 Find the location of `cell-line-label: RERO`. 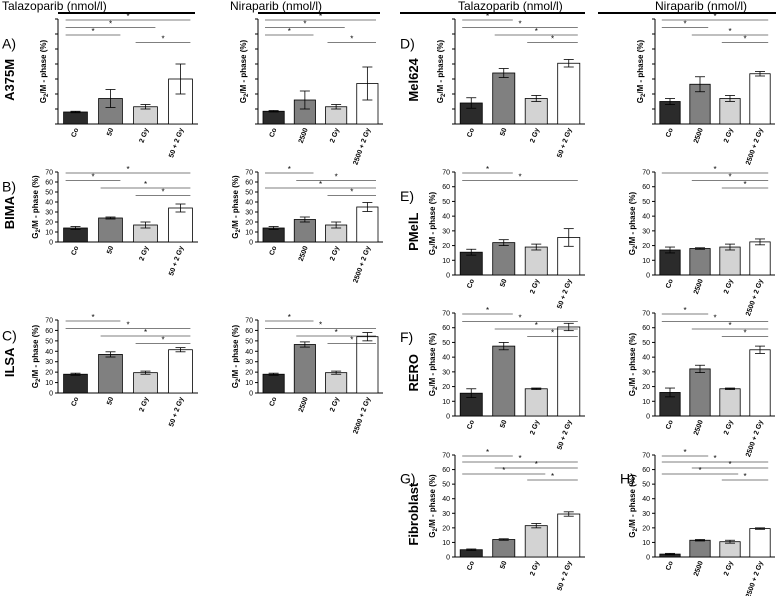

cell-line-label: RERO is located at coordinates (413, 373).